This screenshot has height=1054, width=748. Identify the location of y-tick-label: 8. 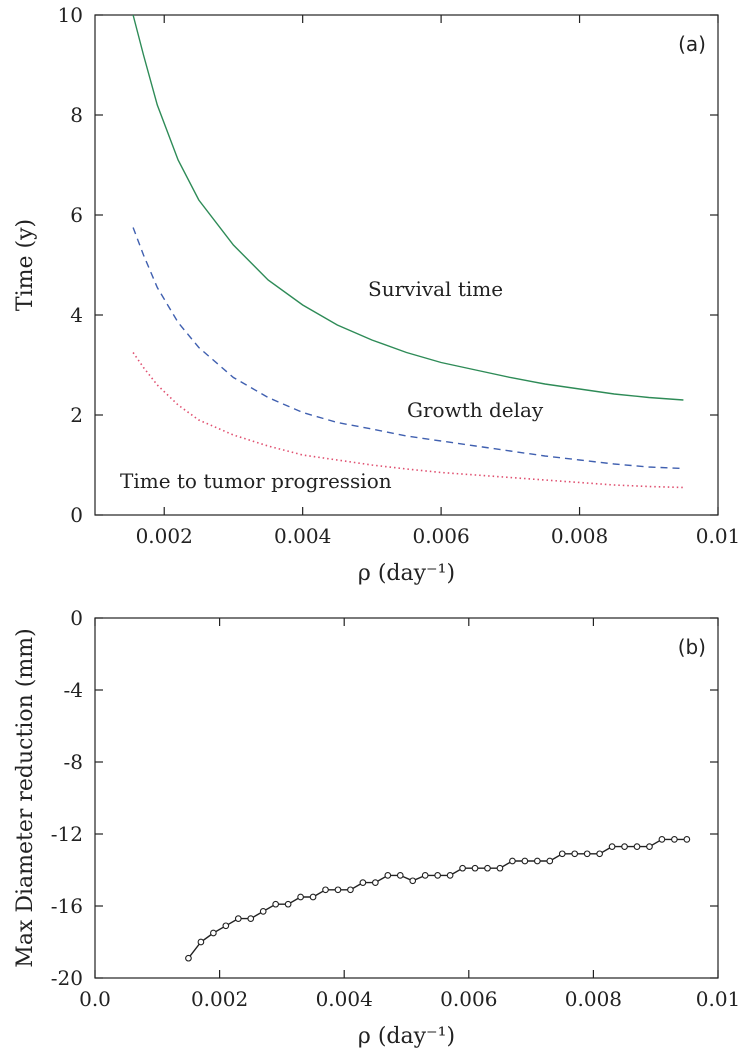
(76, 115).